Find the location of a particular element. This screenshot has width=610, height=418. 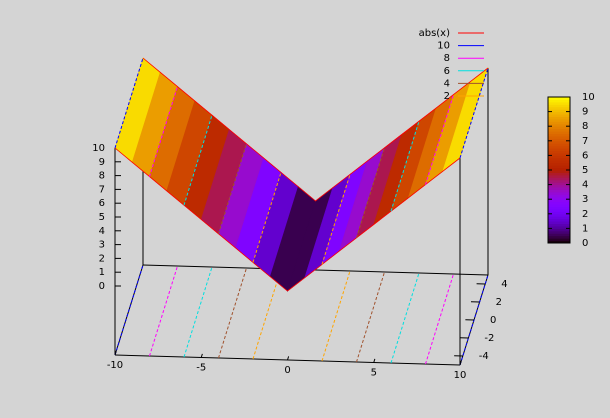

z-tick-label: 4 is located at coordinates (102, 231).